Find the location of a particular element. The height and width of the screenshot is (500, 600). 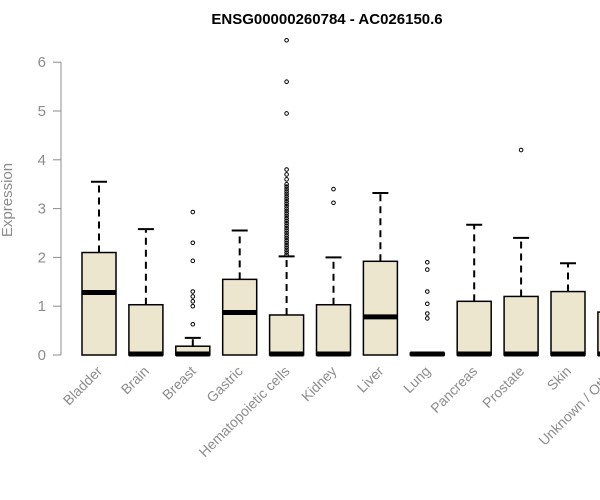

y-axis-label: Expression is located at coordinates (8, 200).